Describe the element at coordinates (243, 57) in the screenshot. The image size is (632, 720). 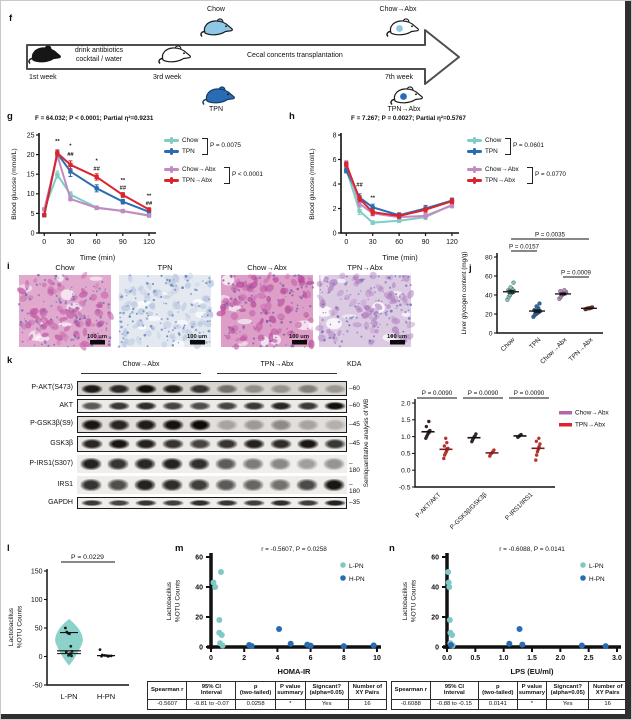
I see `timeline-arrow` at that location.